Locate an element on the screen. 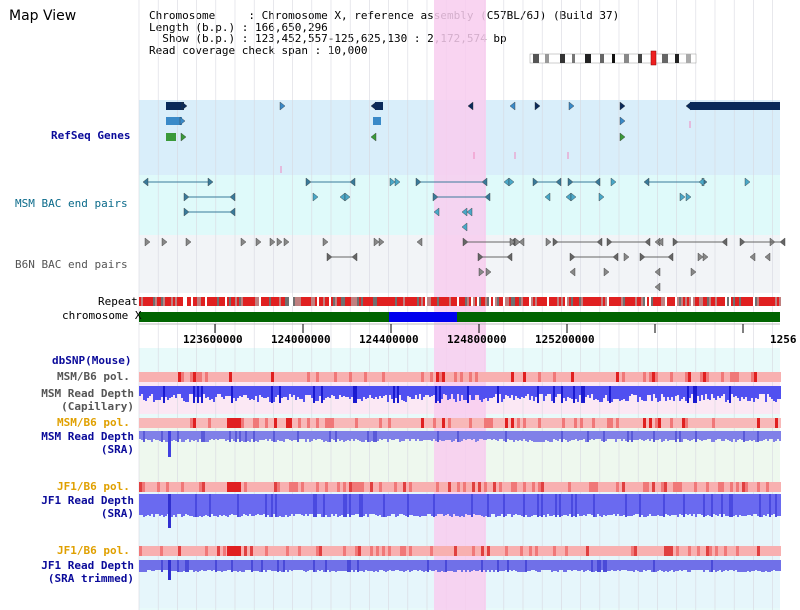  track-label-dbsnp: dbSNP(Mouse) is located at coordinates (92, 360).